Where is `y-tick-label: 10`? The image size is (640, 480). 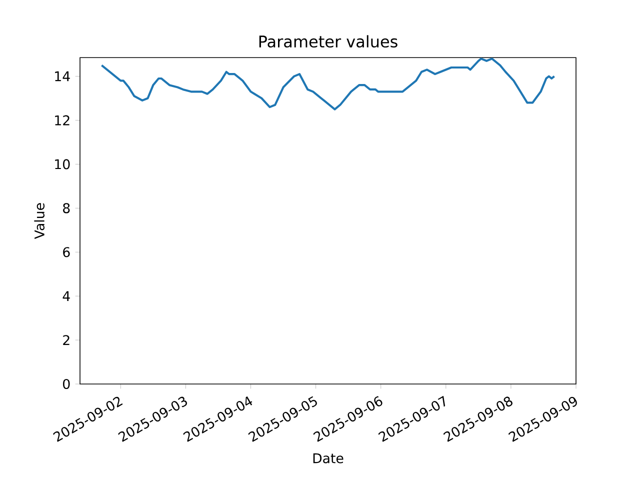
y-tick-label: 10 is located at coordinates (62, 164).